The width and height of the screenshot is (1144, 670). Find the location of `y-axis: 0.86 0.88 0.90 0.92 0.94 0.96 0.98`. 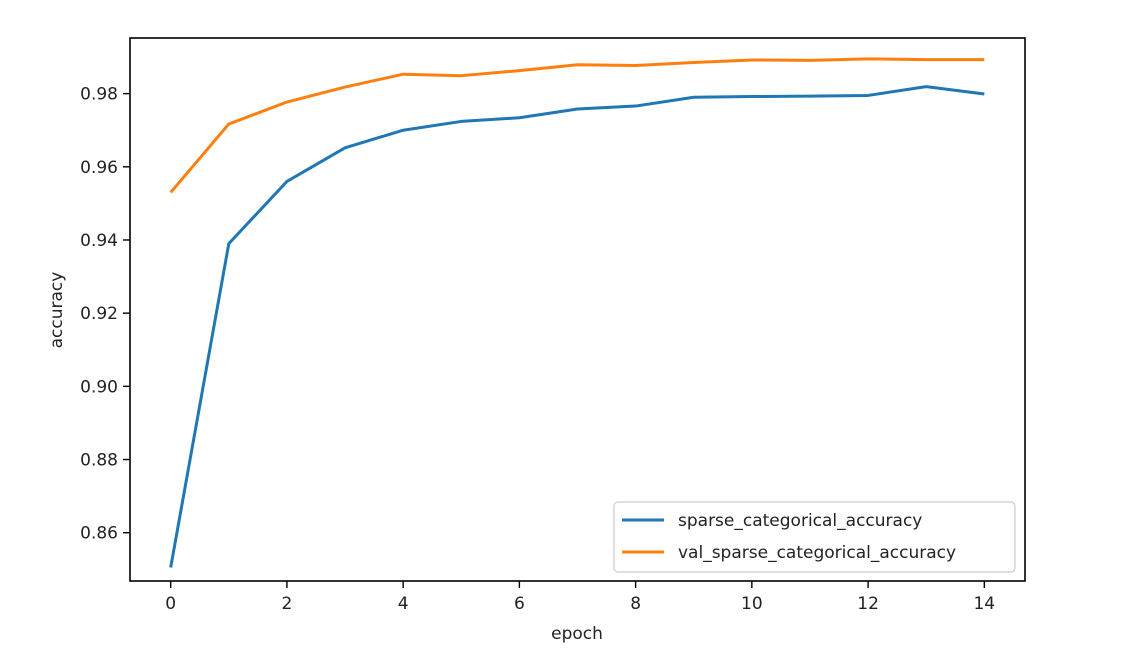

y-axis: 0.86 0.88 0.90 0.92 0.94 0.96 0.98 is located at coordinates (105, 314).